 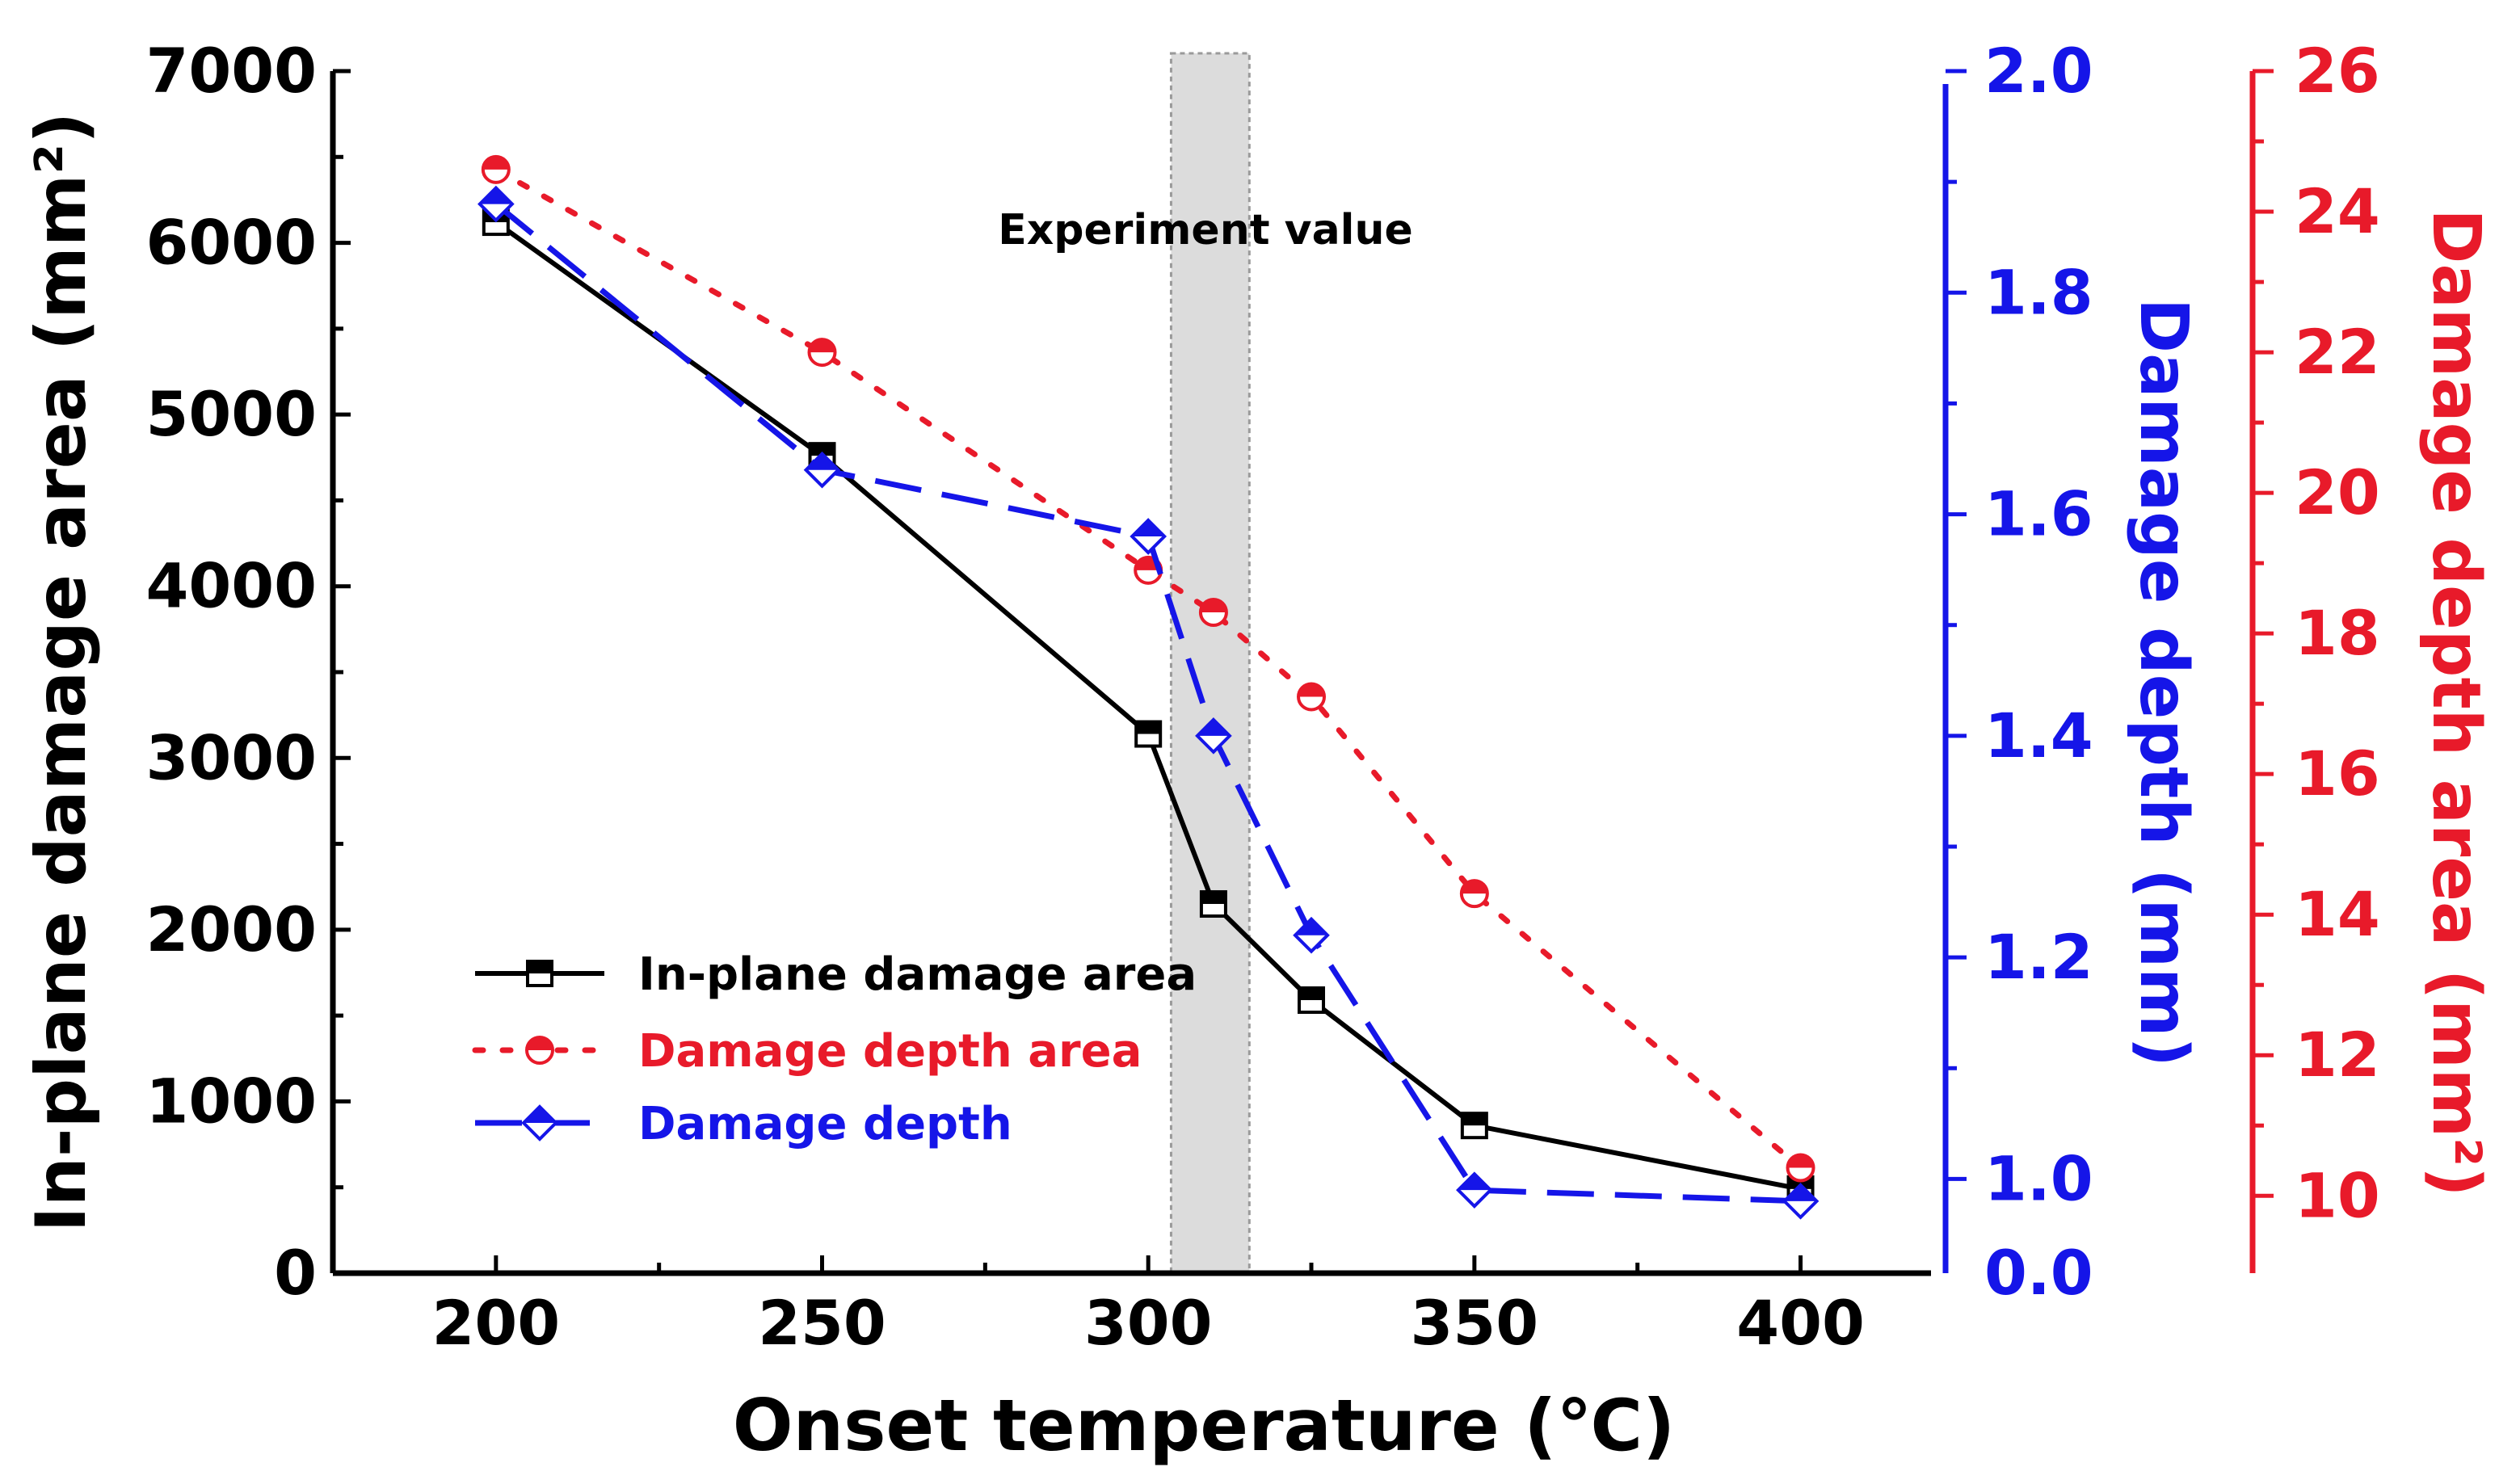 What do you see at coordinates (1206, 230) in the screenshot?
I see `shaded-region-label: Experiment value` at bounding box center [1206, 230].